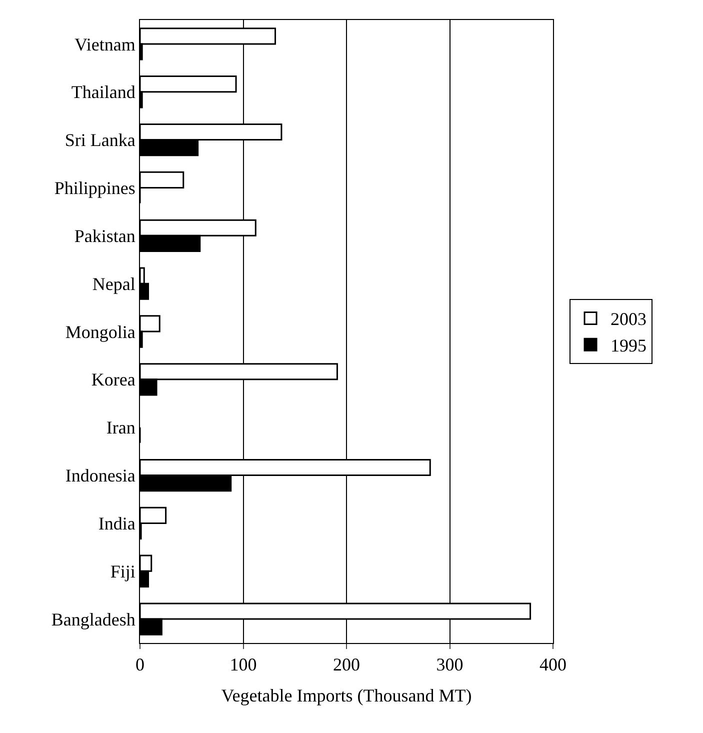 Image resolution: width=703 pixels, height=733 pixels. I want to click on y-tick-label: Thailand, so click(103, 92).